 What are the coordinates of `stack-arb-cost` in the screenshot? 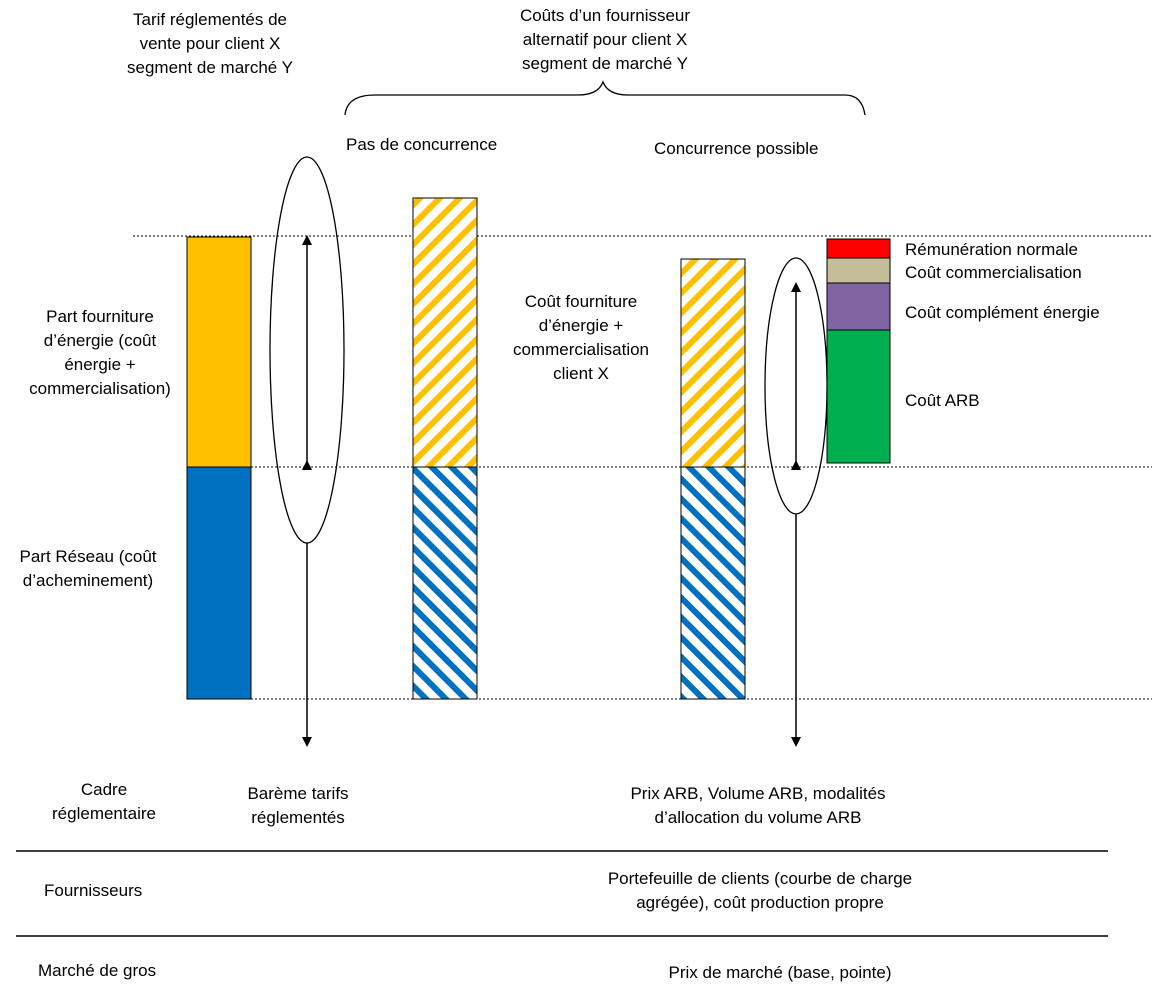 It's located at (858, 396).